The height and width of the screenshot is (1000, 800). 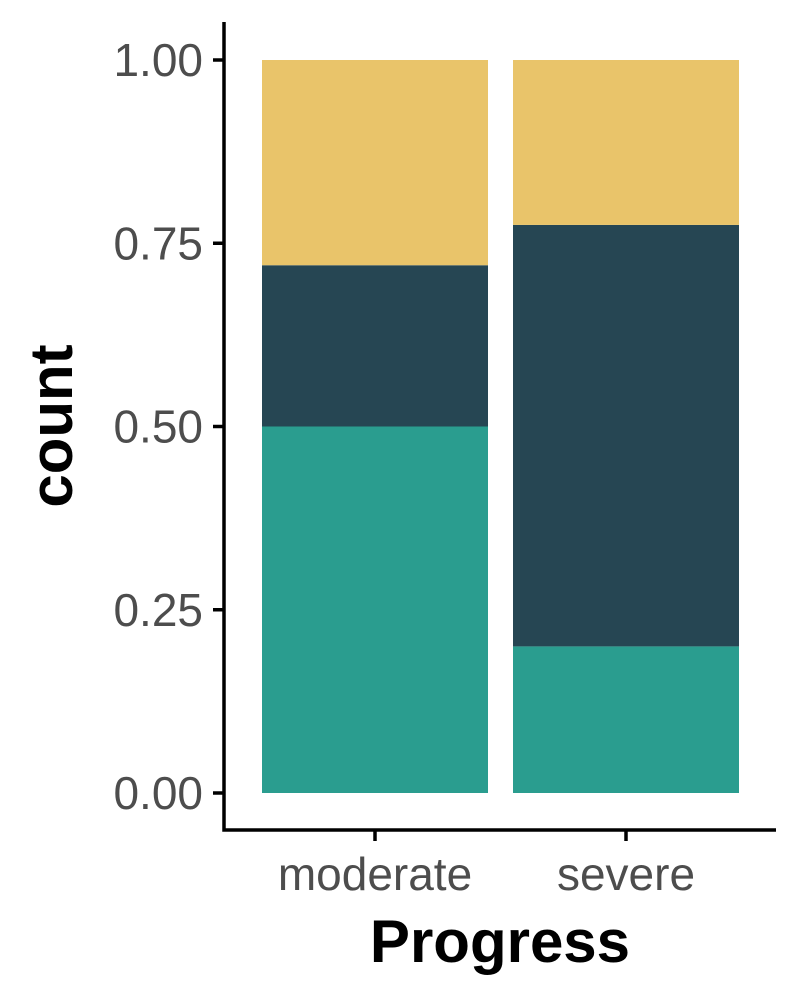 I want to click on y-axis-ticks: 0.00 0.25 0.50 0.75 1.00, so click(x=168, y=426).